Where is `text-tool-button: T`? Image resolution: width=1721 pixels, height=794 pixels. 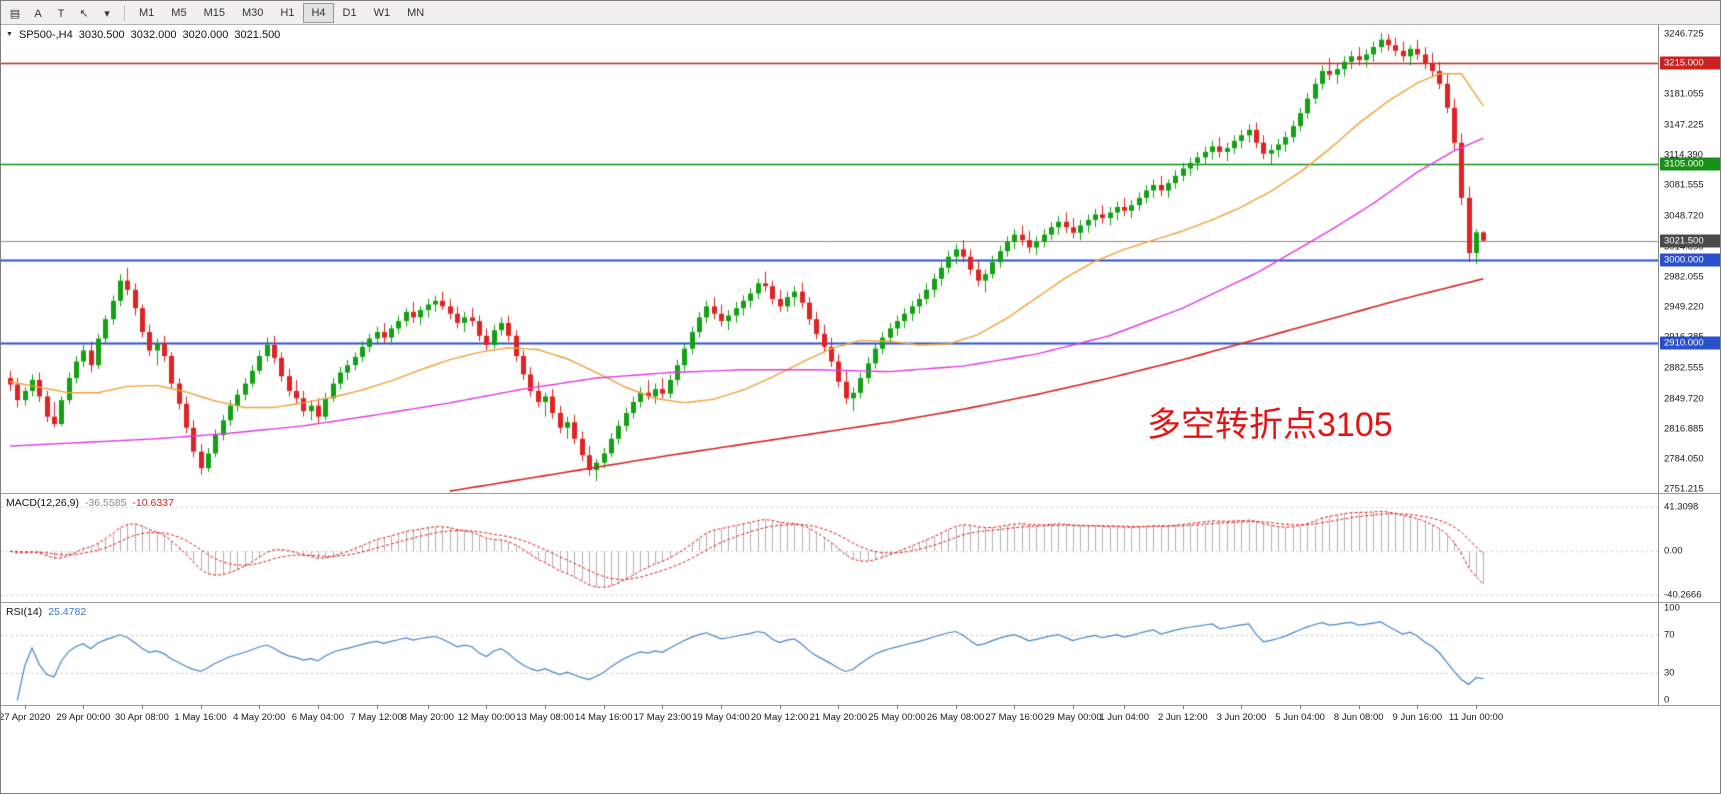 text-tool-button: T is located at coordinates (61, 13).